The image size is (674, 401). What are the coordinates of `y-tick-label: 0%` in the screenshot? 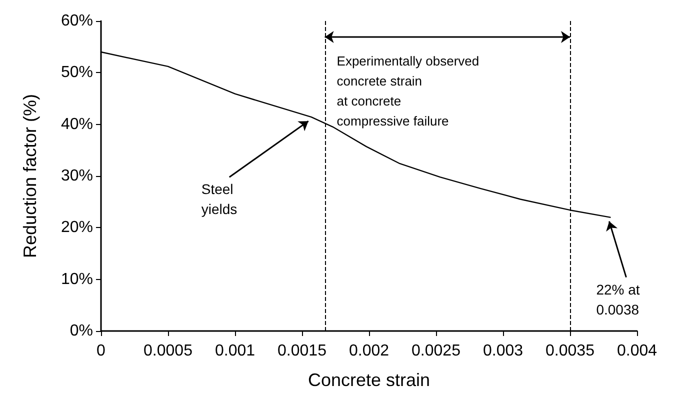 It's located at (81, 331).